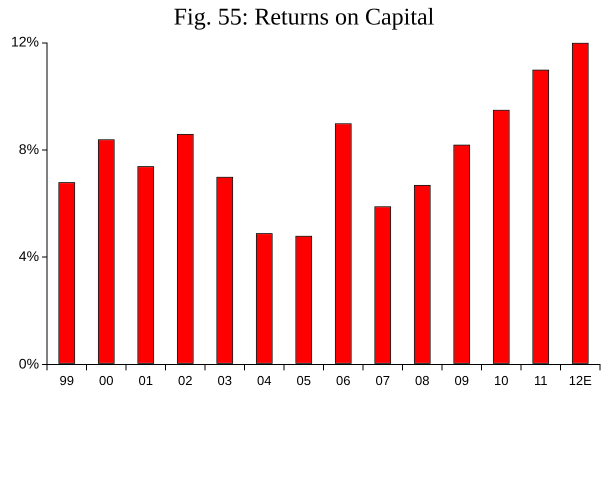 This screenshot has width=608, height=492. What do you see at coordinates (29, 363) in the screenshot?
I see `y-tick-label: 0%` at bounding box center [29, 363].